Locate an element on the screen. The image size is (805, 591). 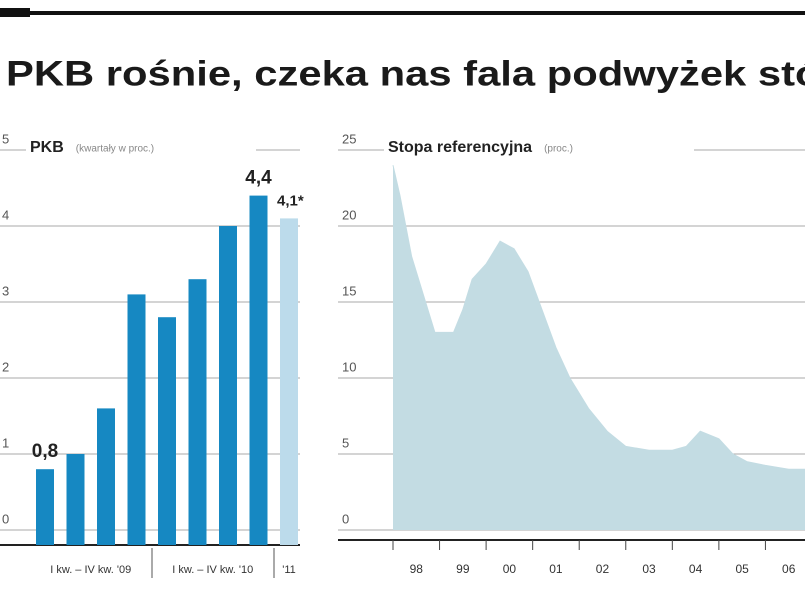
y-tick-label: 20 is located at coordinates (349, 214).